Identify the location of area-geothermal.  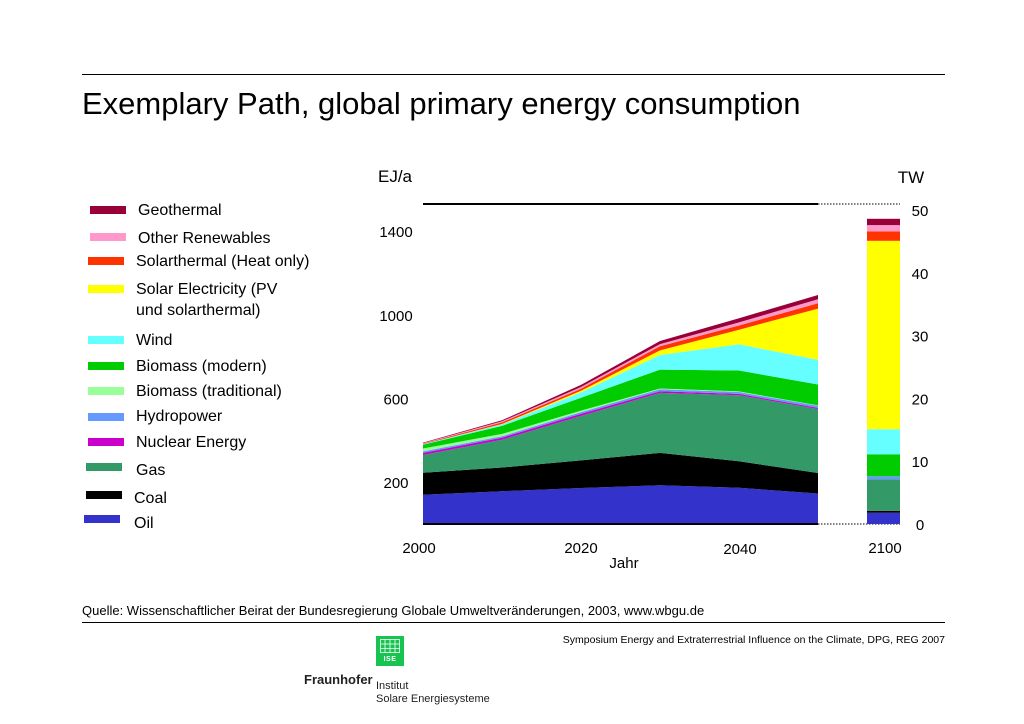
(620, 369).